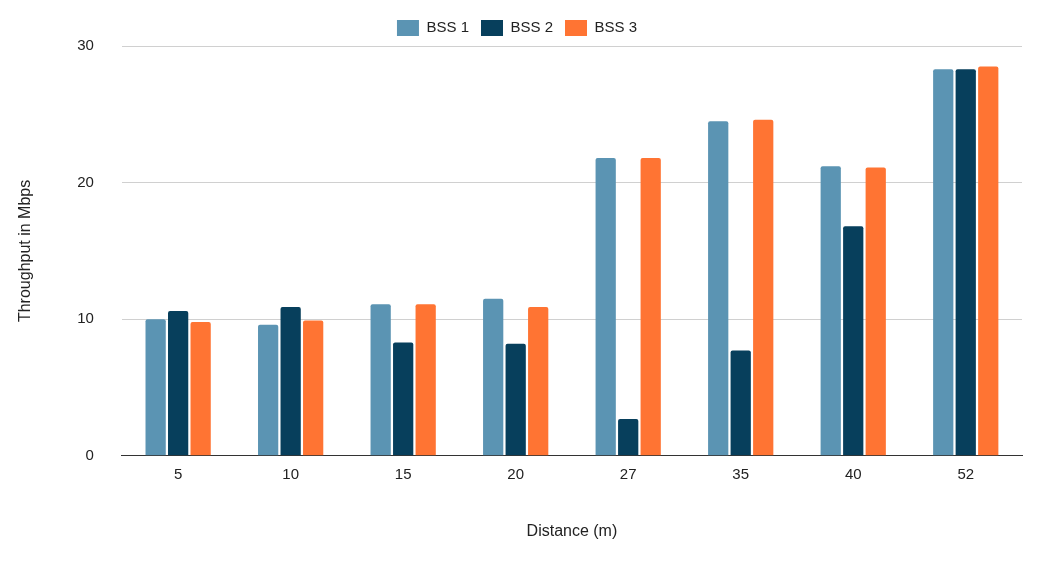 The width and height of the screenshot is (1044, 561). What do you see at coordinates (447, 27) in the screenshot?
I see `legend-label: BSS 1` at bounding box center [447, 27].